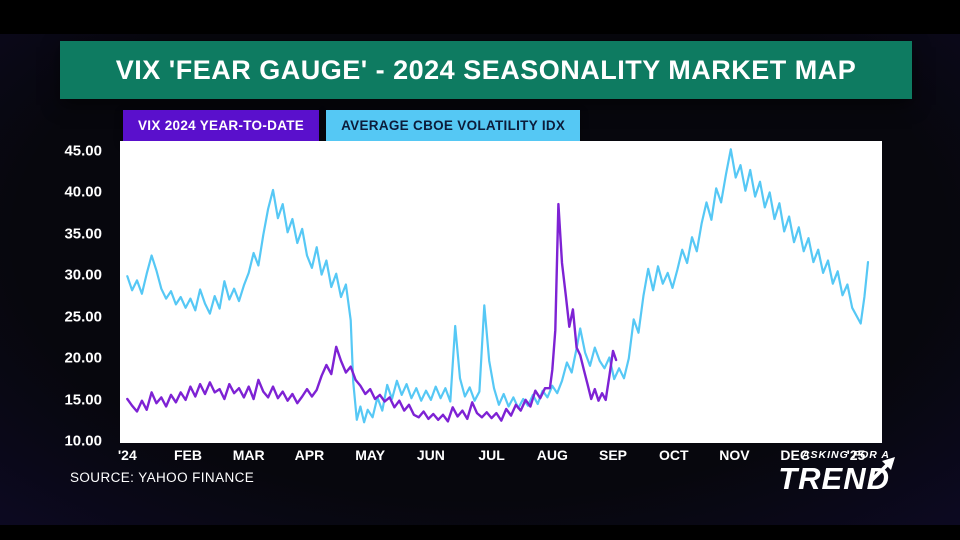  Describe the element at coordinates (83, 234) in the screenshot. I see `y-axis-label: 35.00` at that location.